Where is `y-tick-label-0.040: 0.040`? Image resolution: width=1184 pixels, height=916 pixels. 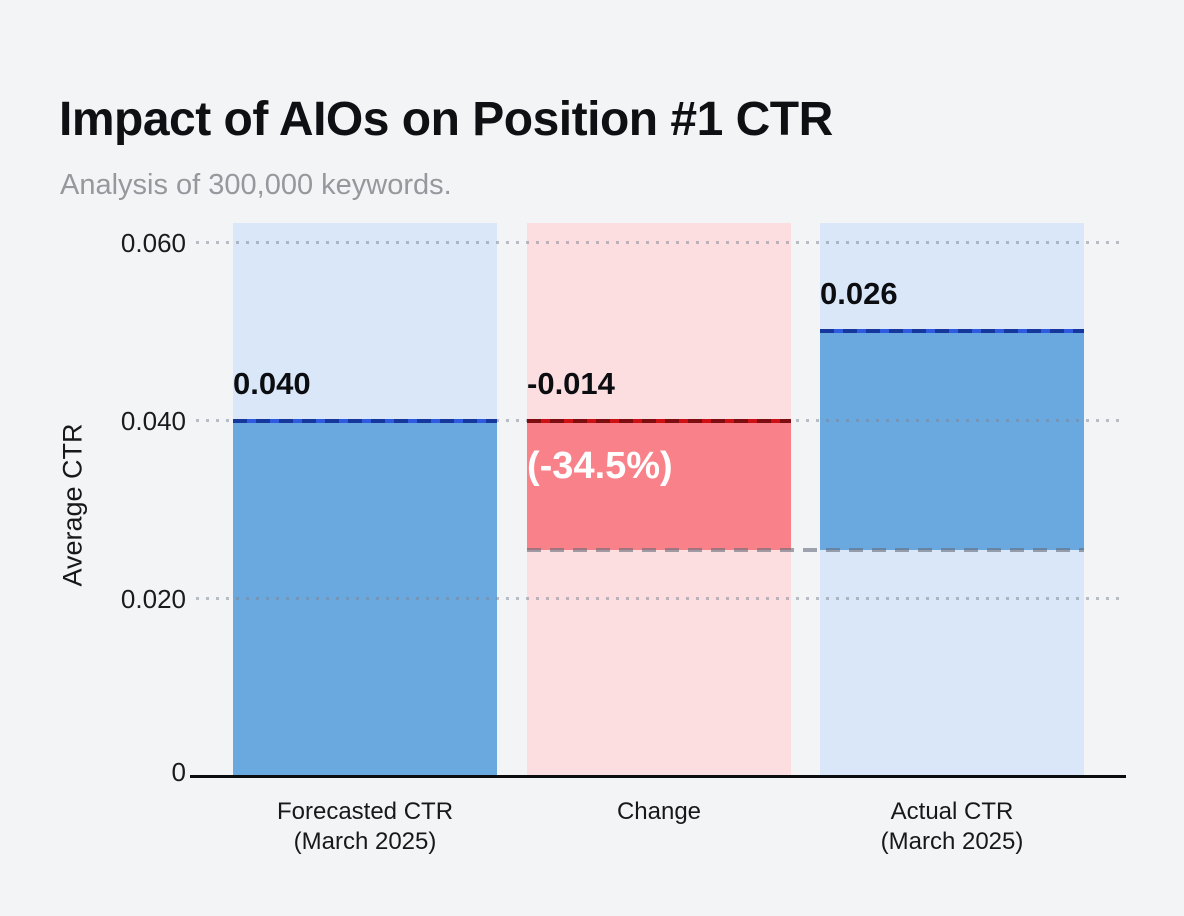 y-tick-label-0.040: 0.040 is located at coordinates (153, 420).